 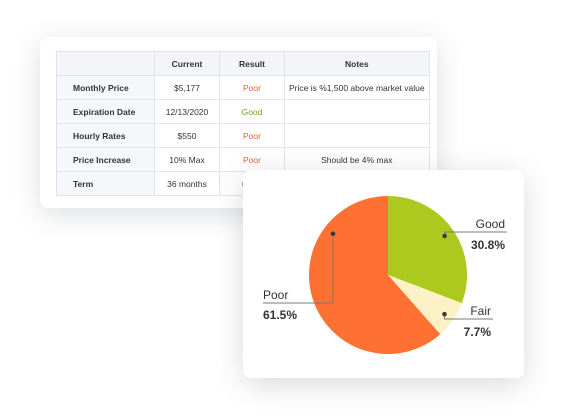 I want to click on result-badge: Good, so click(x=252, y=111).